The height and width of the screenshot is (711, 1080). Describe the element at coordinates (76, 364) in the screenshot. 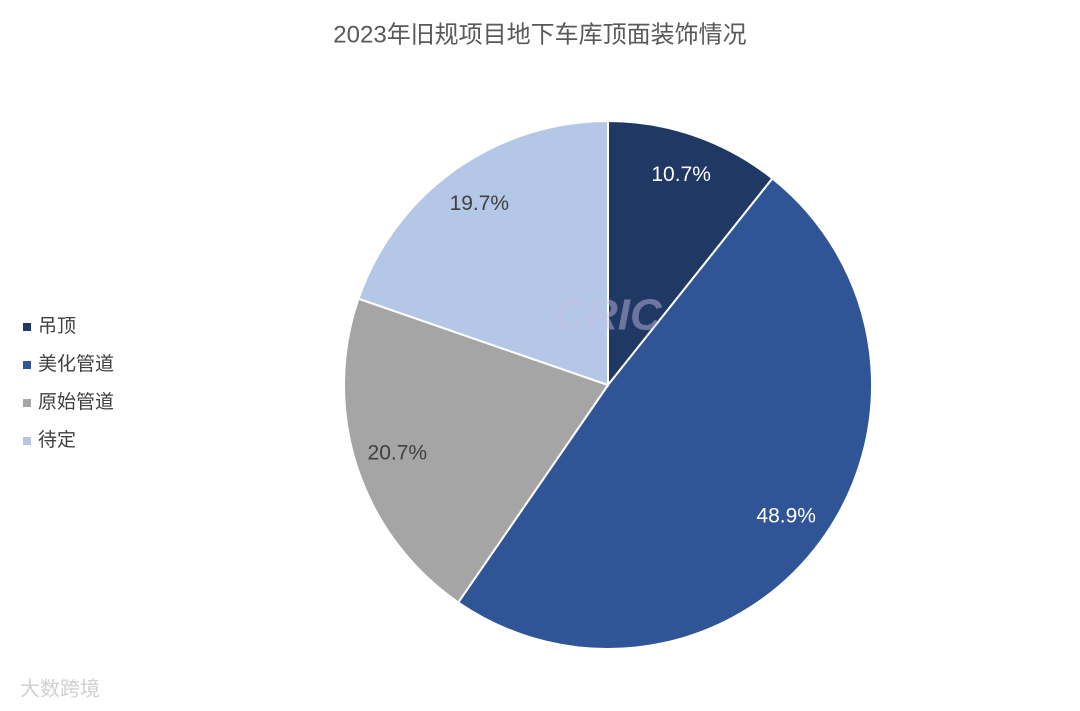

I see `legend-label: 美化管道` at that location.